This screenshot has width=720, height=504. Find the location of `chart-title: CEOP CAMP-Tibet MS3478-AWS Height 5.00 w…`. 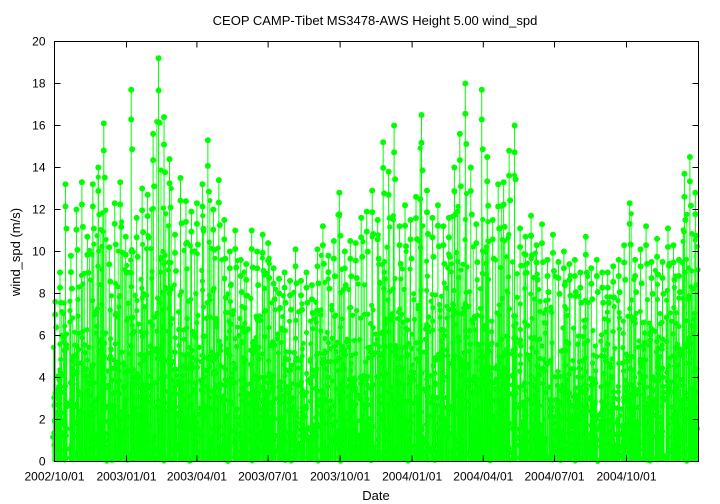

chart-title: CEOP CAMP-Tibet MS3478-AWS Height 5.00 w… is located at coordinates (375, 20).